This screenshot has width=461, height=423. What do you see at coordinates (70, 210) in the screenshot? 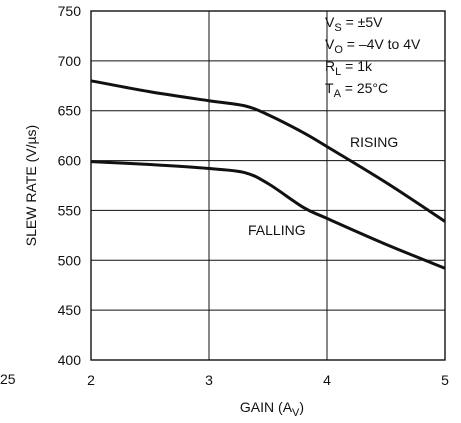
I see `y-tick-label: 550` at bounding box center [70, 210].